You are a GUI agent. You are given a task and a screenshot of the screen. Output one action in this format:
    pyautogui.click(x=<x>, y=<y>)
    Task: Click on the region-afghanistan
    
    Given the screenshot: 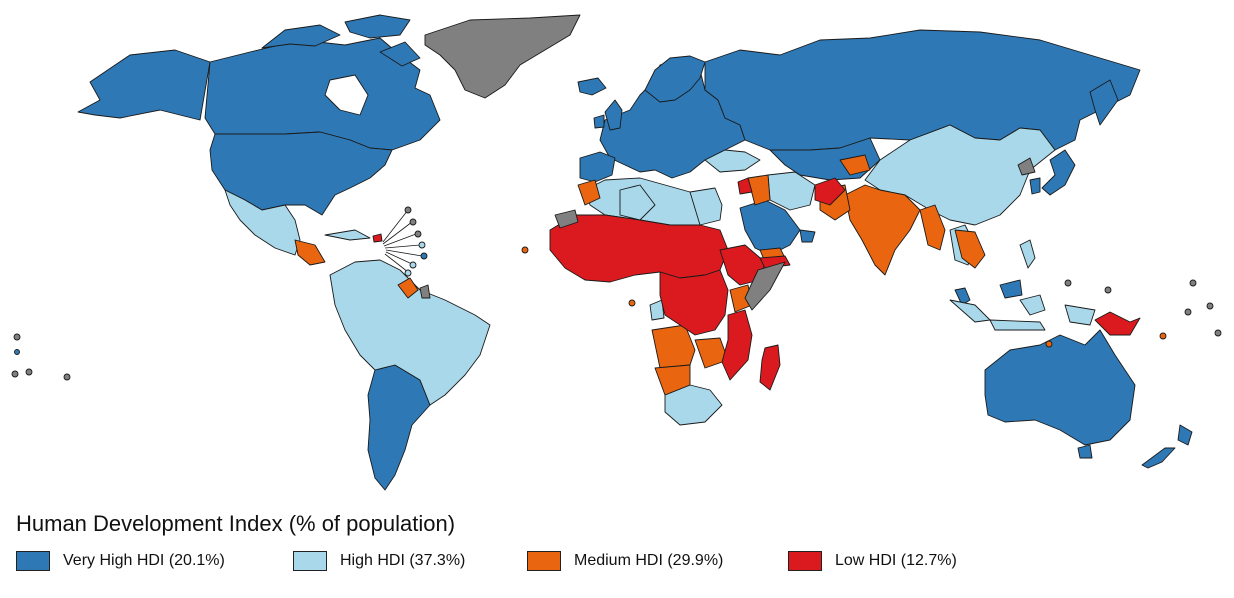 What is the action you would take?
    pyautogui.click(x=830, y=191)
    